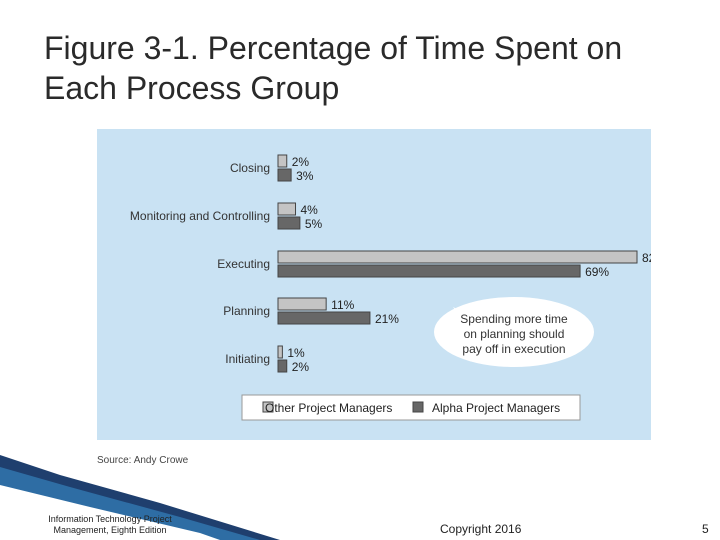 The height and width of the screenshot is (540, 720). I want to click on bar-alpha-initiating, so click(282, 366).